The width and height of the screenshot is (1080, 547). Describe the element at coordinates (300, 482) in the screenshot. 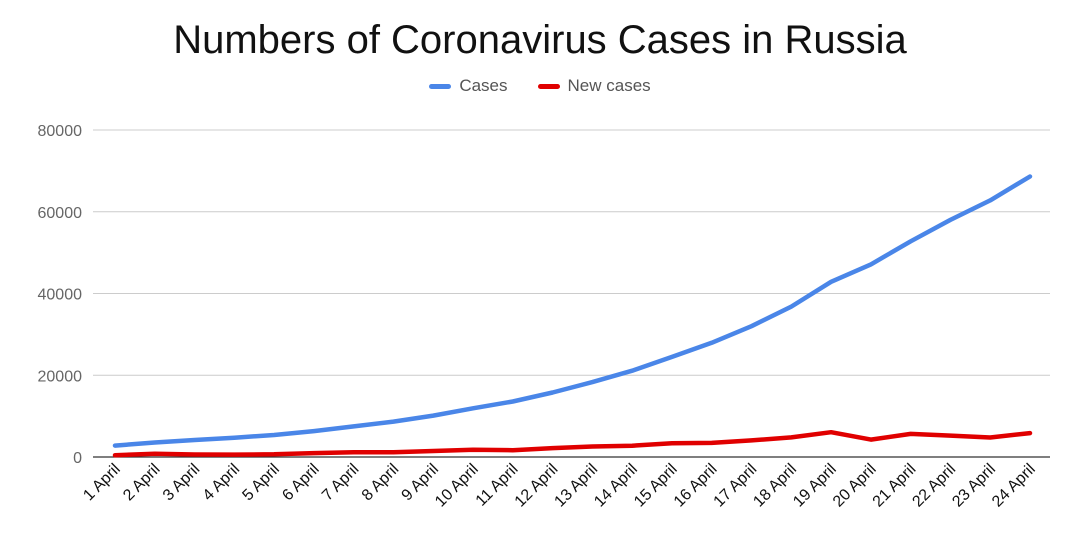

I see `x-tick-label: 6 April` at that location.